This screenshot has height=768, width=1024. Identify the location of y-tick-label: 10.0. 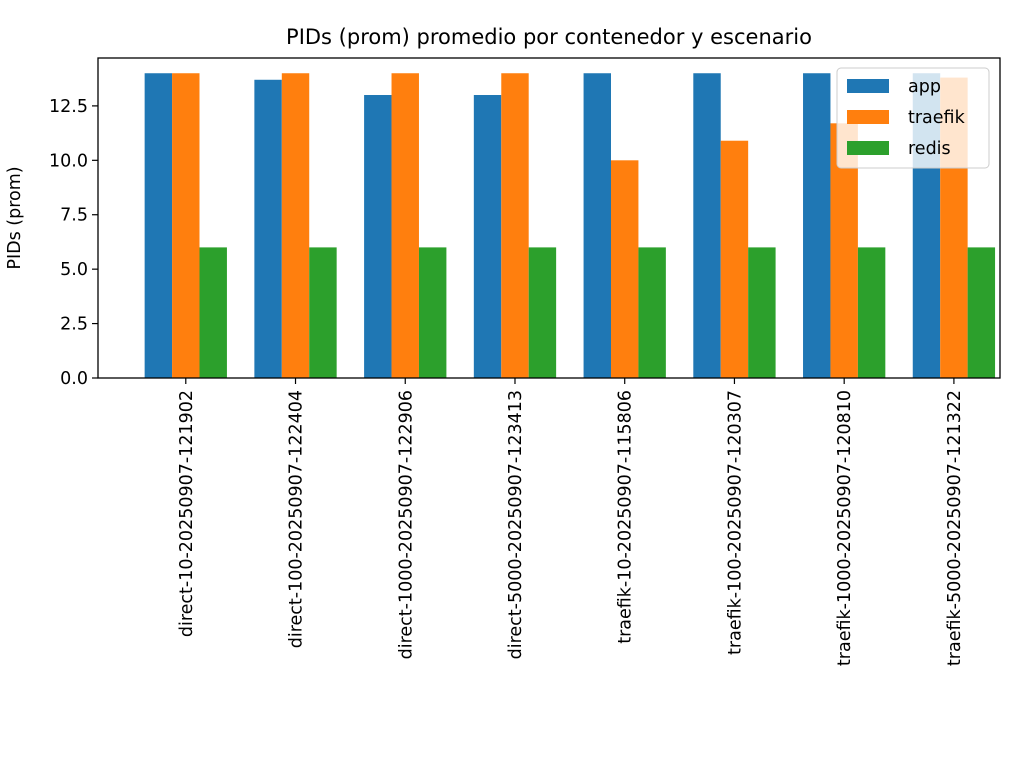
(68, 161).